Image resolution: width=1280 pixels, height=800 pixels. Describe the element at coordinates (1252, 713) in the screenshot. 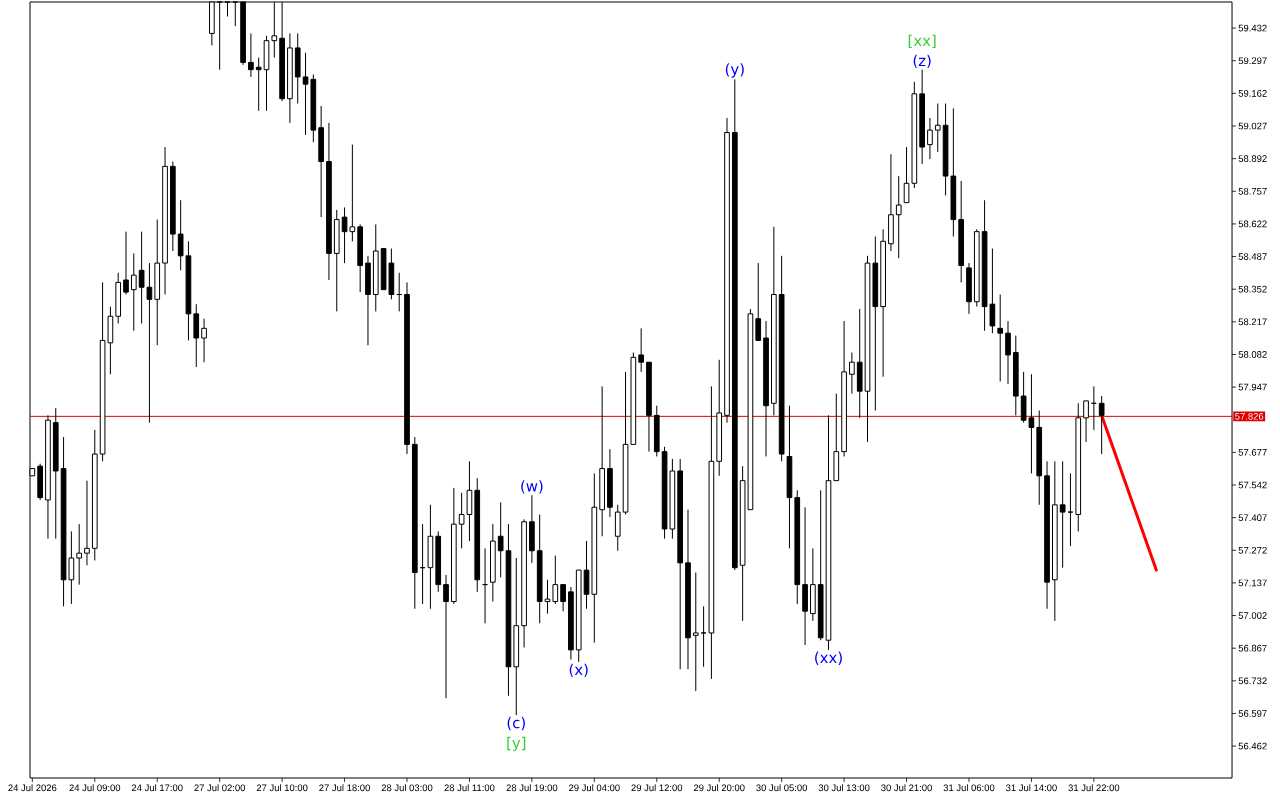

I see `y-tick-label: 56.597` at that location.